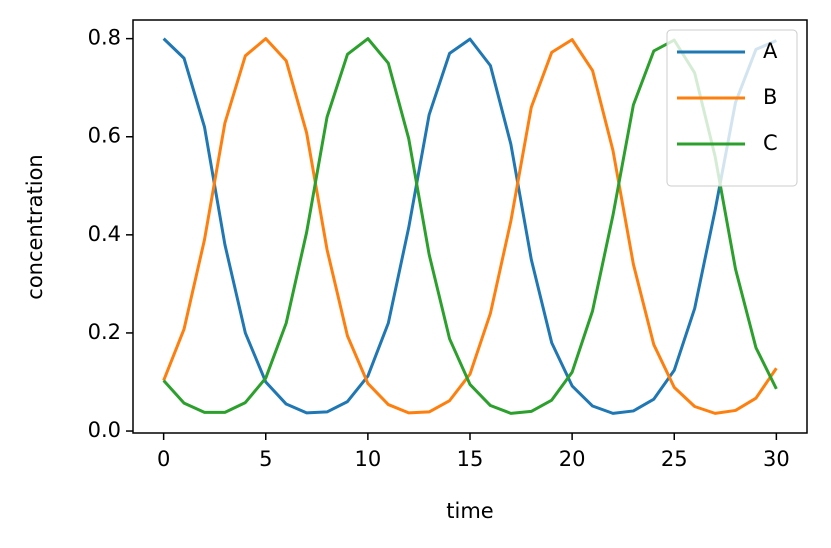 This screenshot has height=548, width=831. Describe the element at coordinates (104, 38) in the screenshot. I see `y-tick-label: 0.8` at that location.